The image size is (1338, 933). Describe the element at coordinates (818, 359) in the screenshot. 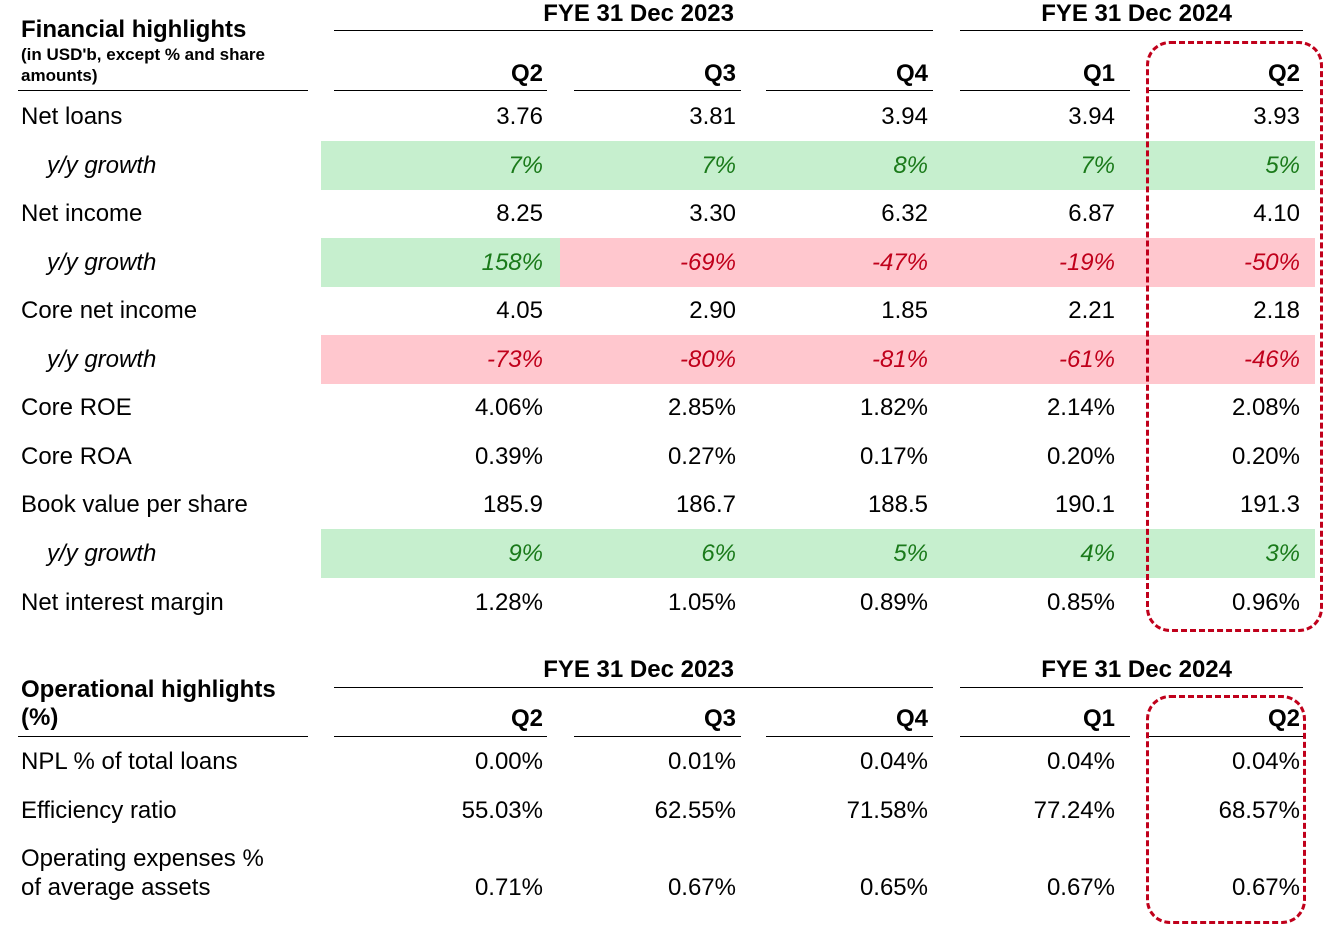

I see `growth-band-core-net-income` at that location.